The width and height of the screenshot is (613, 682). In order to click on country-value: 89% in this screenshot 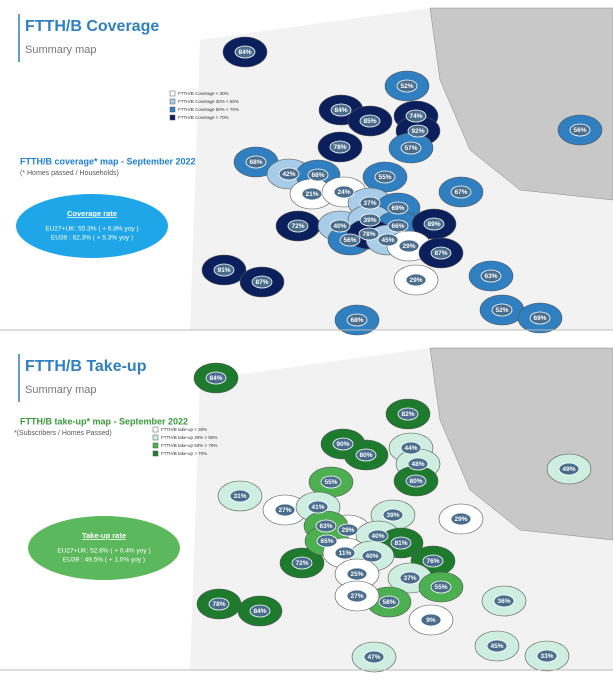, I will do `click(433, 224)`.